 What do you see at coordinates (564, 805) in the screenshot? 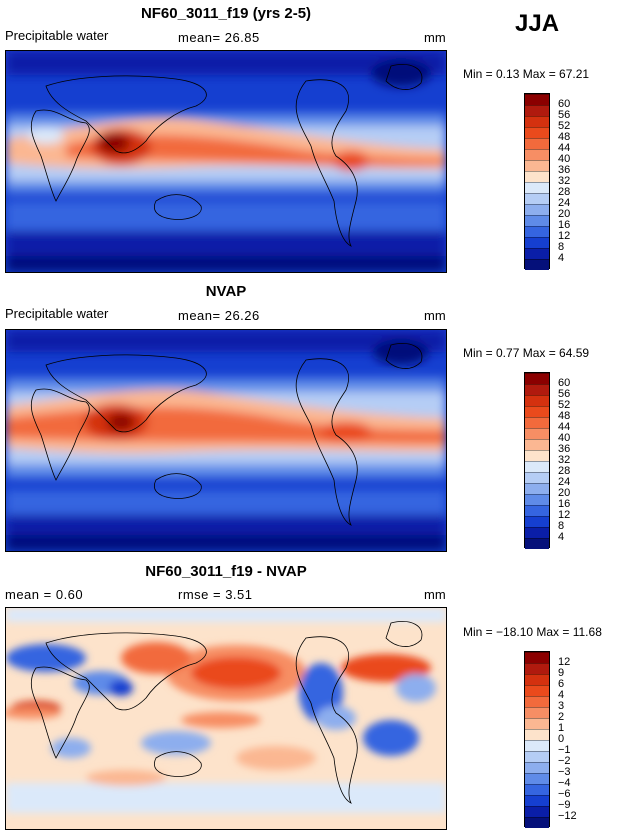
I see `colorbar-tick: −9` at bounding box center [564, 805].